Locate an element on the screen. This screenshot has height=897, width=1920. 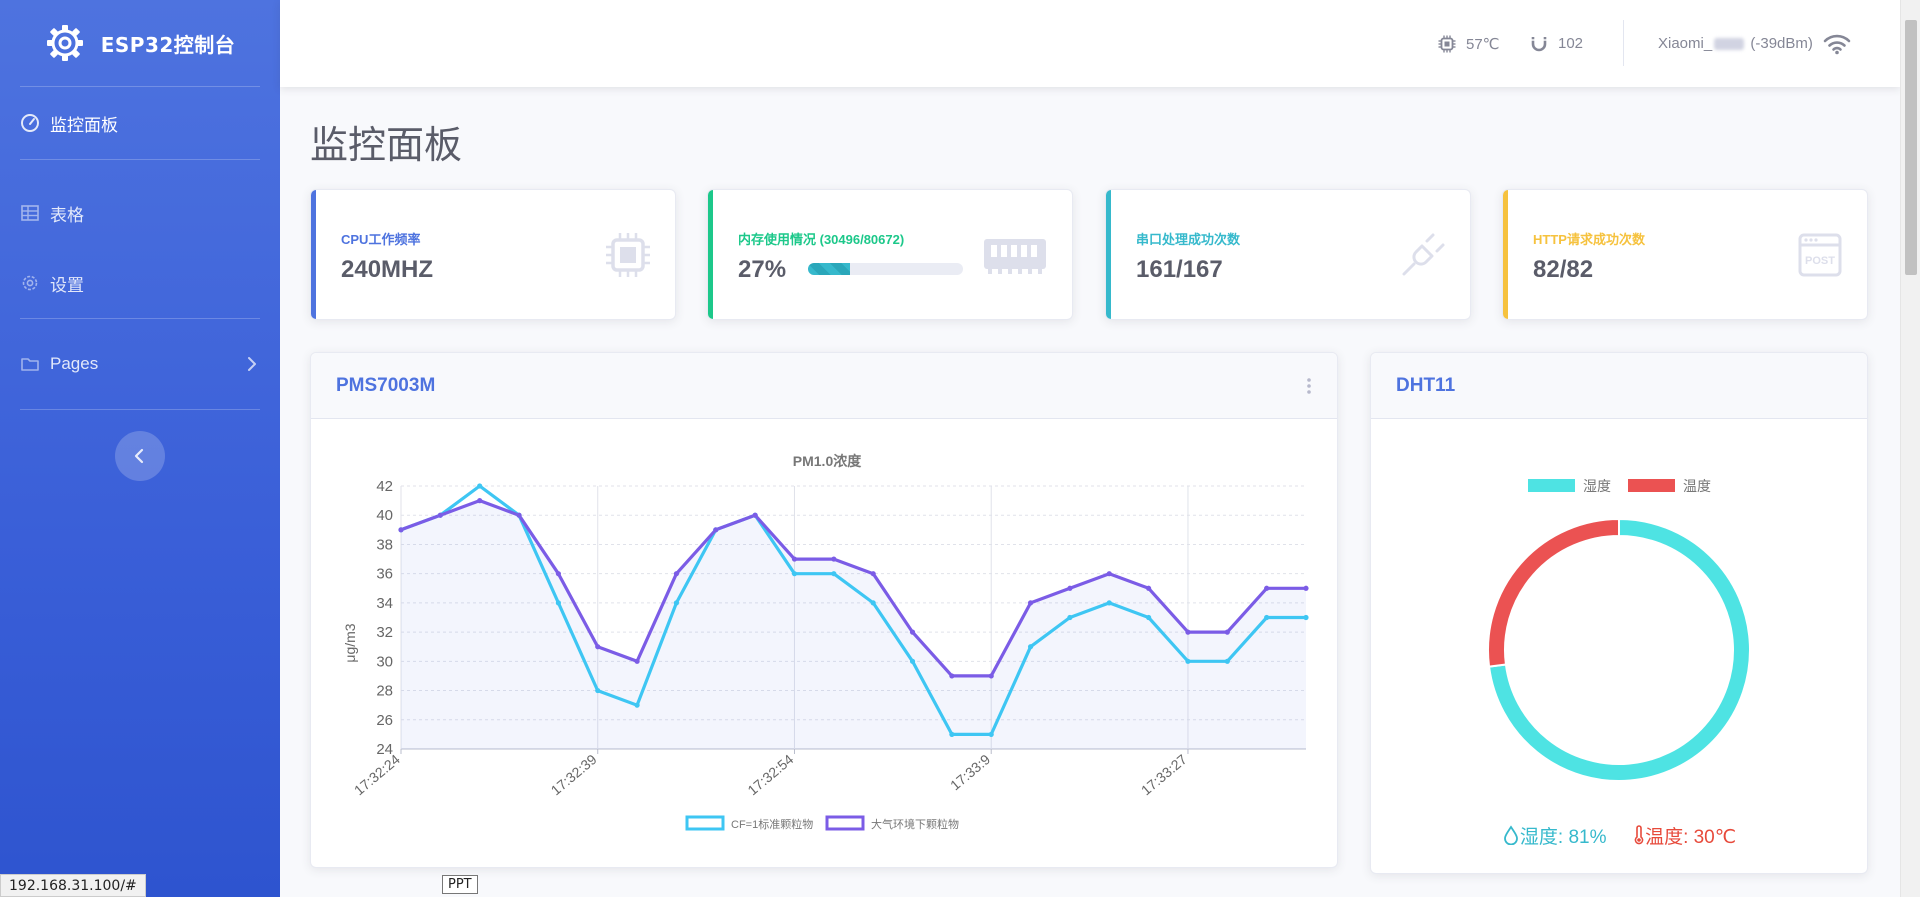
folder-icon is located at coordinates (30, 364).